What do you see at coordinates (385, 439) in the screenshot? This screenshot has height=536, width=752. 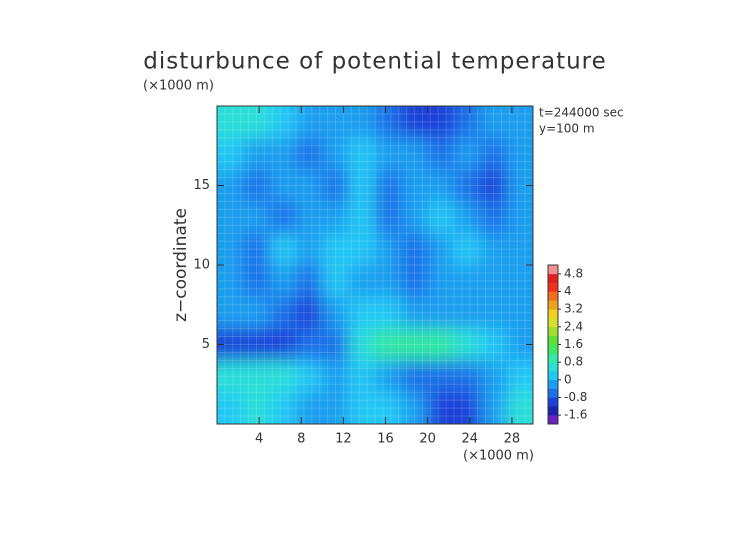 I see `x-tick-label: 16` at bounding box center [385, 439].